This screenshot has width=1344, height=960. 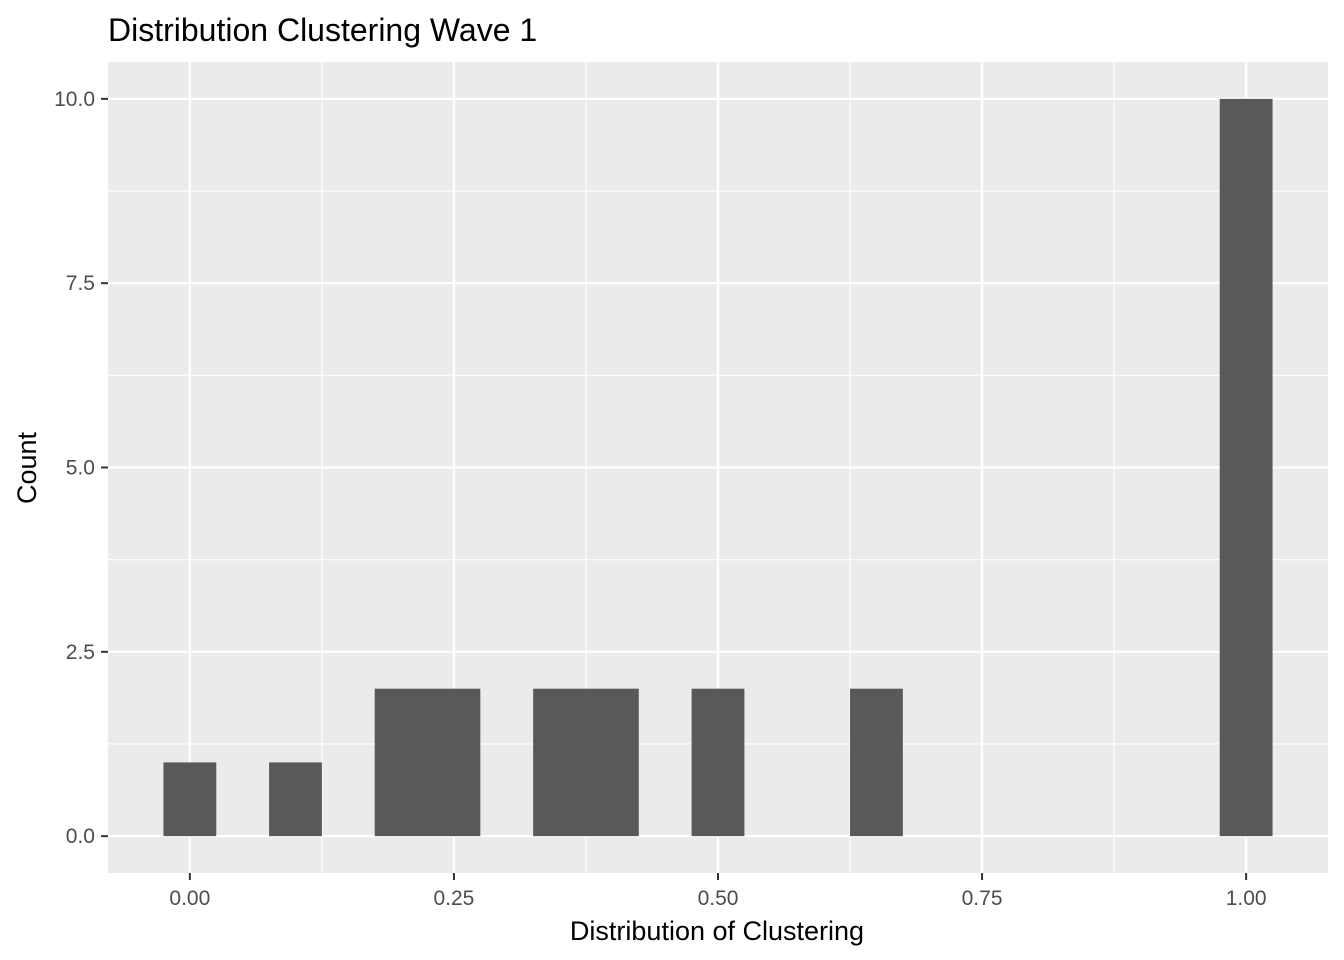 I want to click on y-tick-label: 0.0, so click(x=80, y=836).